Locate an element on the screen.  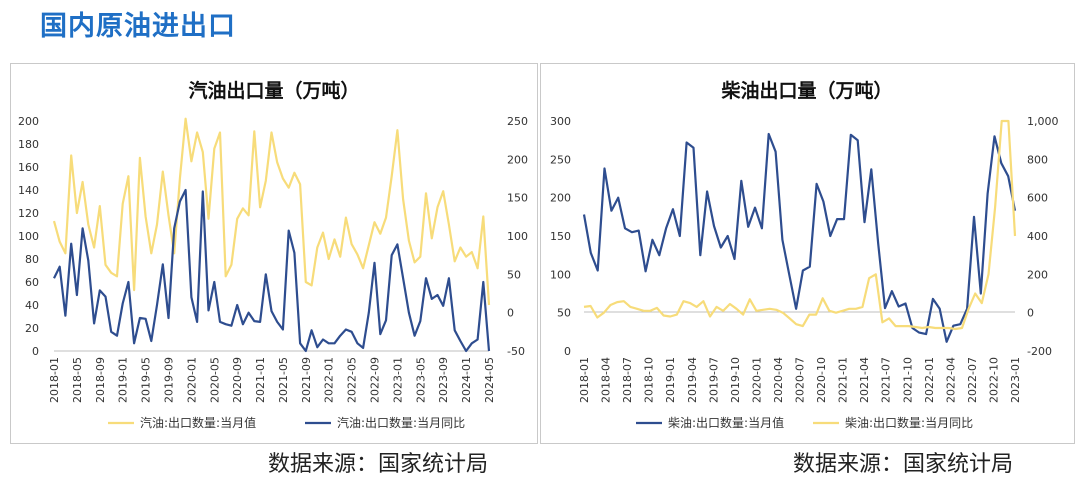
y-left-tick-label: 50 is located at coordinates (564, 313).